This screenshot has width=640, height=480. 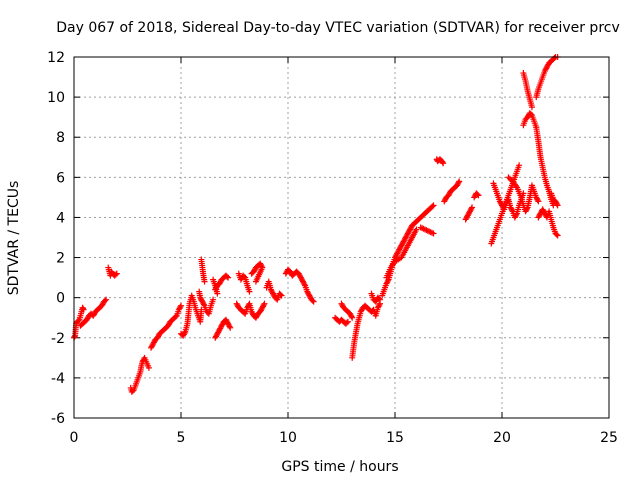 I want to click on y-tick-label: 8, so click(x=60, y=138).